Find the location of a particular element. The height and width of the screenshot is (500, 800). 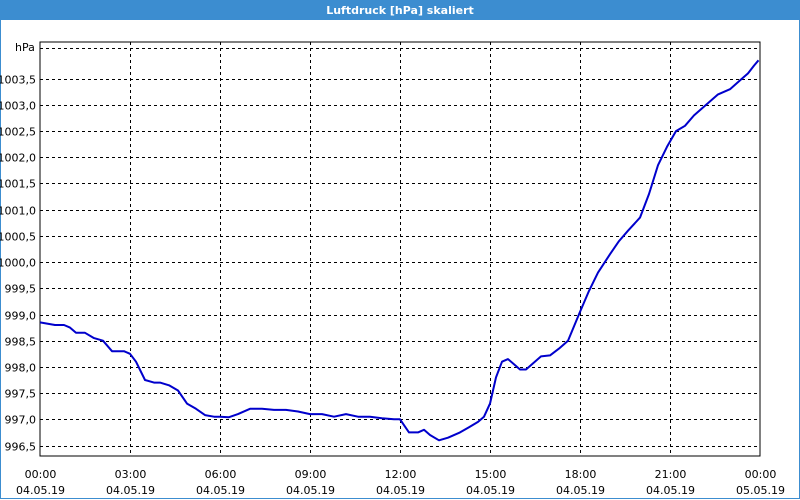

y-tick-label: 997,0 is located at coordinates (21, 420).